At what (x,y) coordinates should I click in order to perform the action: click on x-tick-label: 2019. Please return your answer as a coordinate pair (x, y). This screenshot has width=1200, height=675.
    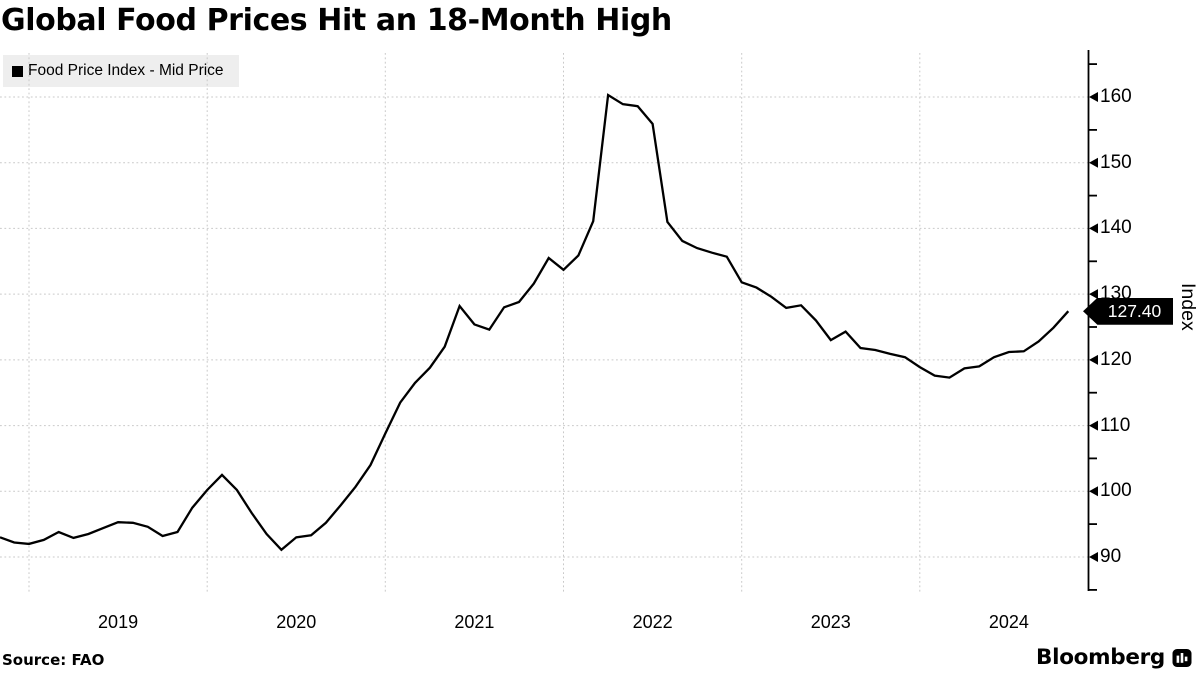
    Looking at the image, I should click on (118, 622).